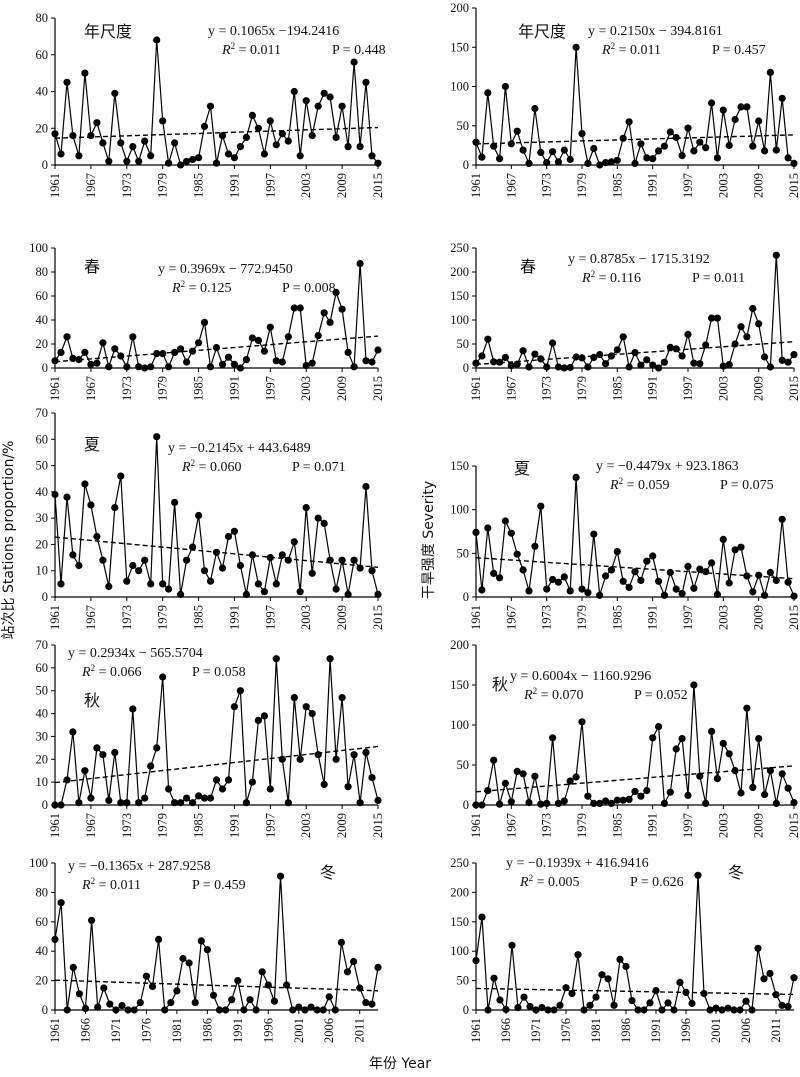 This screenshot has height=1077, width=800. I want to click on y-tick-label: 70, so click(42, 413).